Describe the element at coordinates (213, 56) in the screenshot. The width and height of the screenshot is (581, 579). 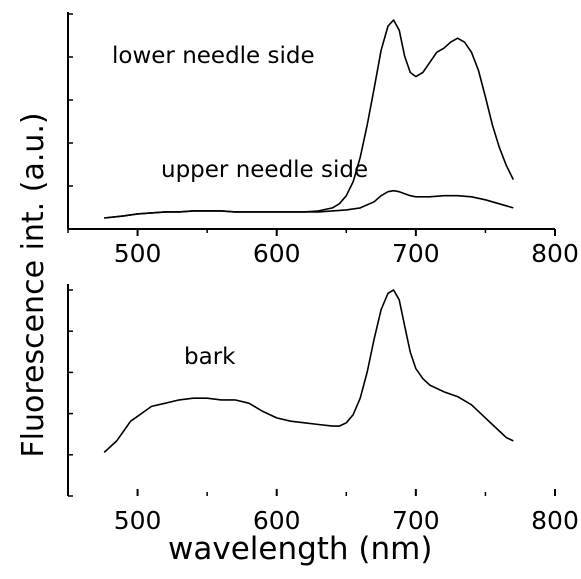
I see `annotation-lower-needle-side: lower needle side` at that location.